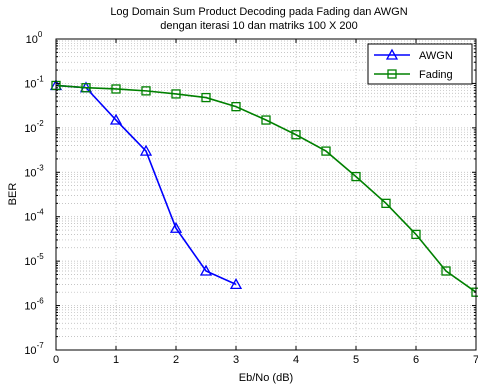 This screenshot has width=478, height=385. I want to click on x-tick-label: 1, so click(116, 360).